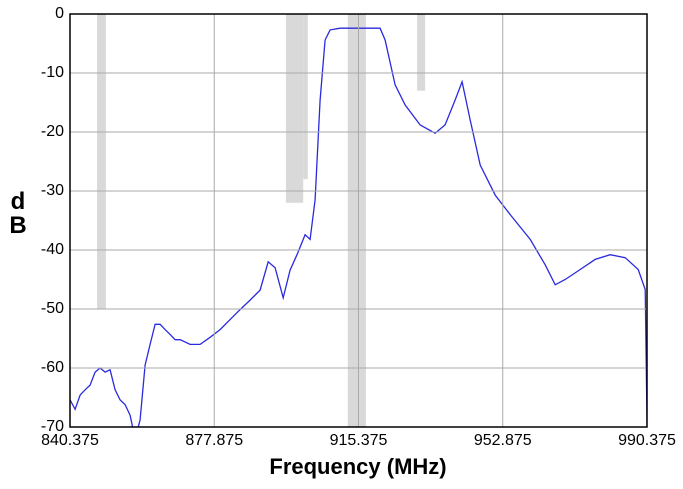 The width and height of the screenshot is (683, 489). Describe the element at coordinates (52, 131) in the screenshot. I see `y-tick-label: -20` at that location.